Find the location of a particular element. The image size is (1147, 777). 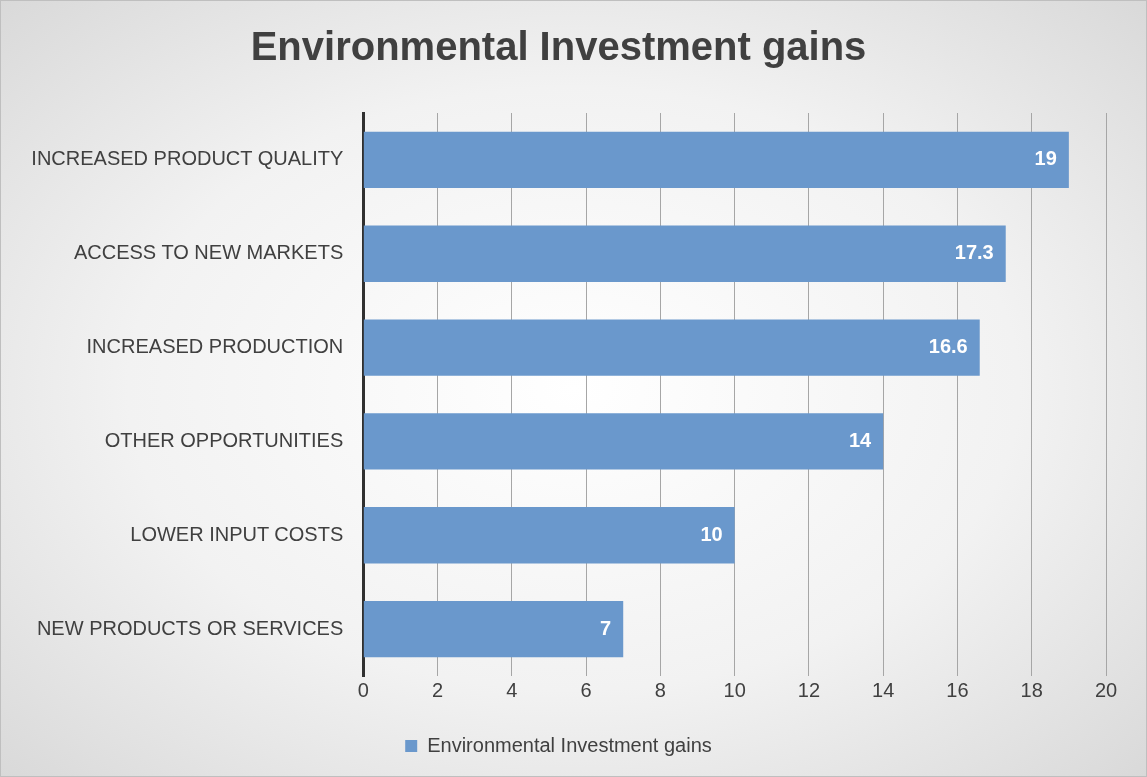

x-tick-label: 14 is located at coordinates (883, 689).